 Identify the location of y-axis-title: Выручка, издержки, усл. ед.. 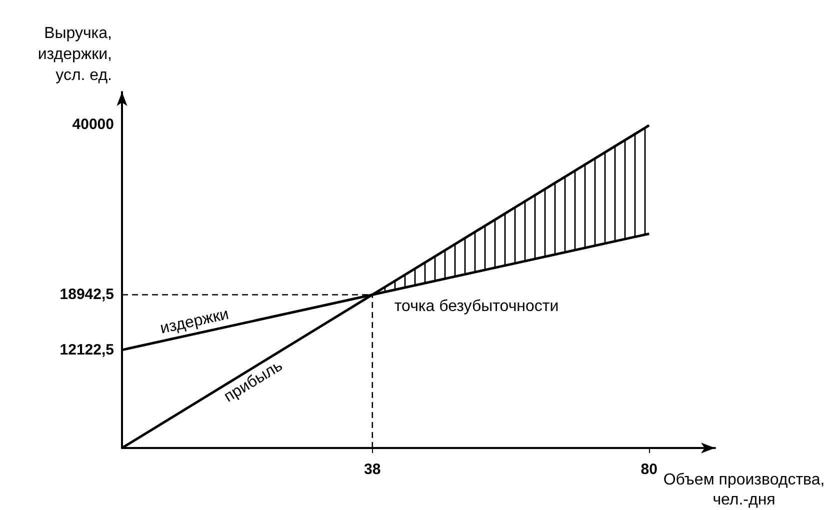
(75, 54).